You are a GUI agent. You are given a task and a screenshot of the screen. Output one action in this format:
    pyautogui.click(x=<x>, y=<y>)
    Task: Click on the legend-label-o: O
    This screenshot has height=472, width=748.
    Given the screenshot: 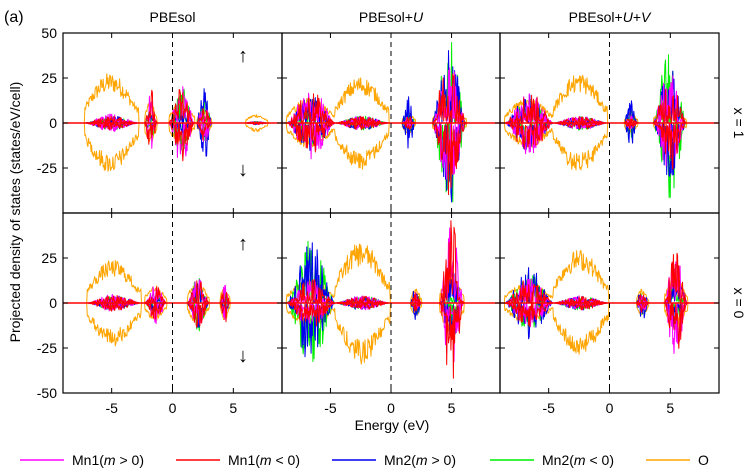 What is the action you would take?
    pyautogui.click(x=703, y=460)
    